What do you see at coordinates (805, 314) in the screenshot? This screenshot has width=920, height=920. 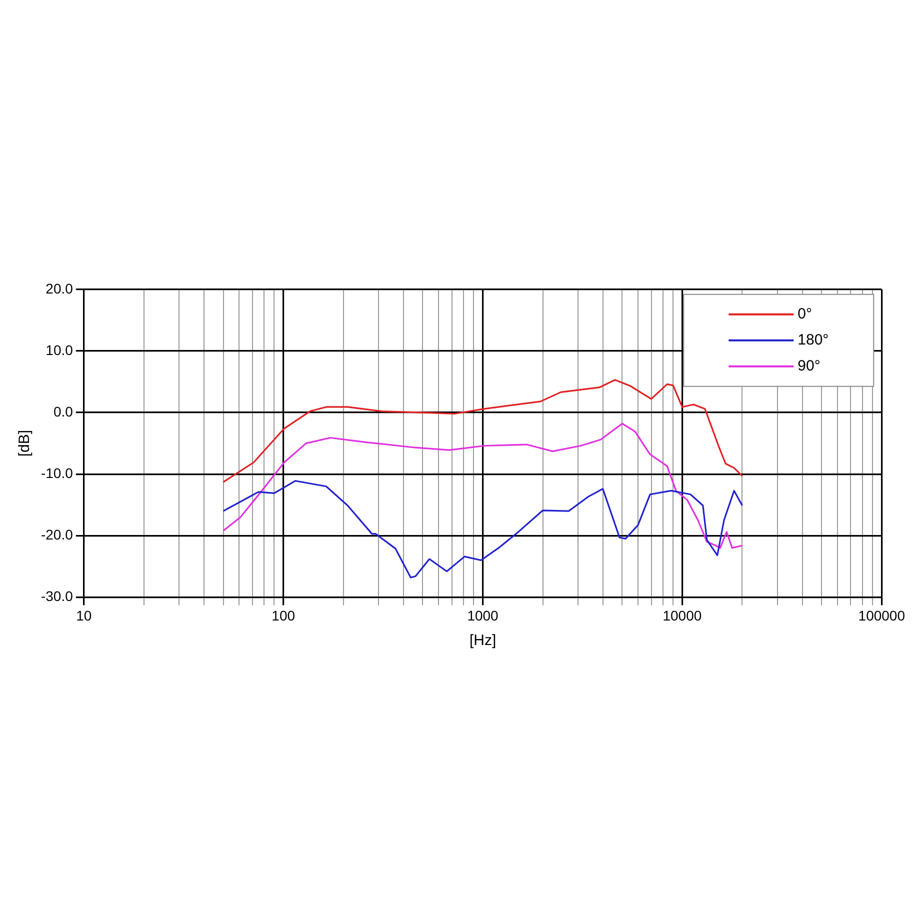 I see `legend-label: 0°` at bounding box center [805, 314].